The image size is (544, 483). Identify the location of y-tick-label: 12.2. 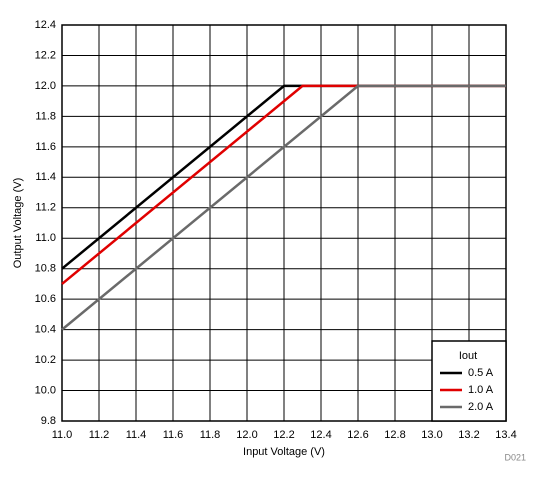
(45, 55).